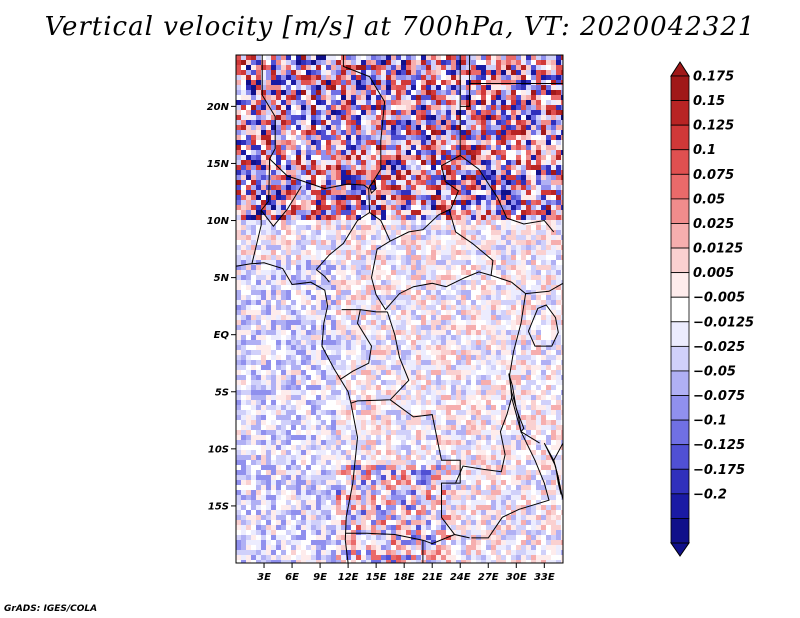 This screenshot has width=800, height=618. Describe the element at coordinates (718, 249) in the screenshot. I see `colorbar-label: 0.0125` at that location.